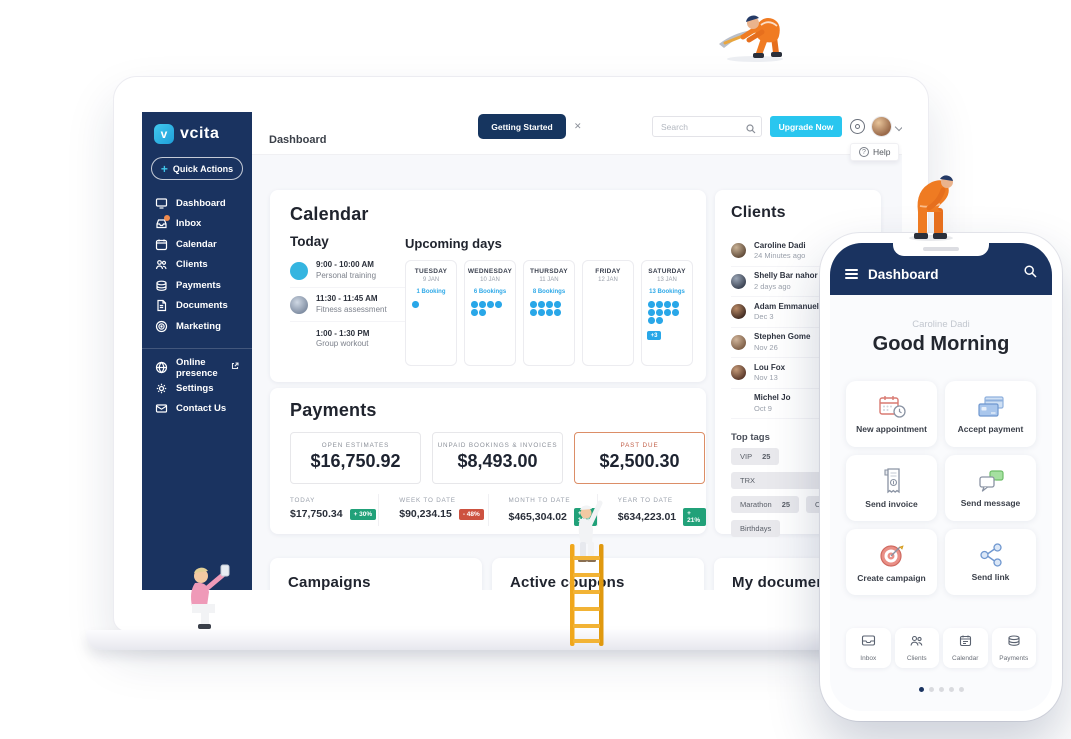 This screenshot has height=739, width=1071. Describe the element at coordinates (349, 305) in the screenshot. I see `calendar-event: 11:30 - 11:45 AM Fitness assessment` at that location.